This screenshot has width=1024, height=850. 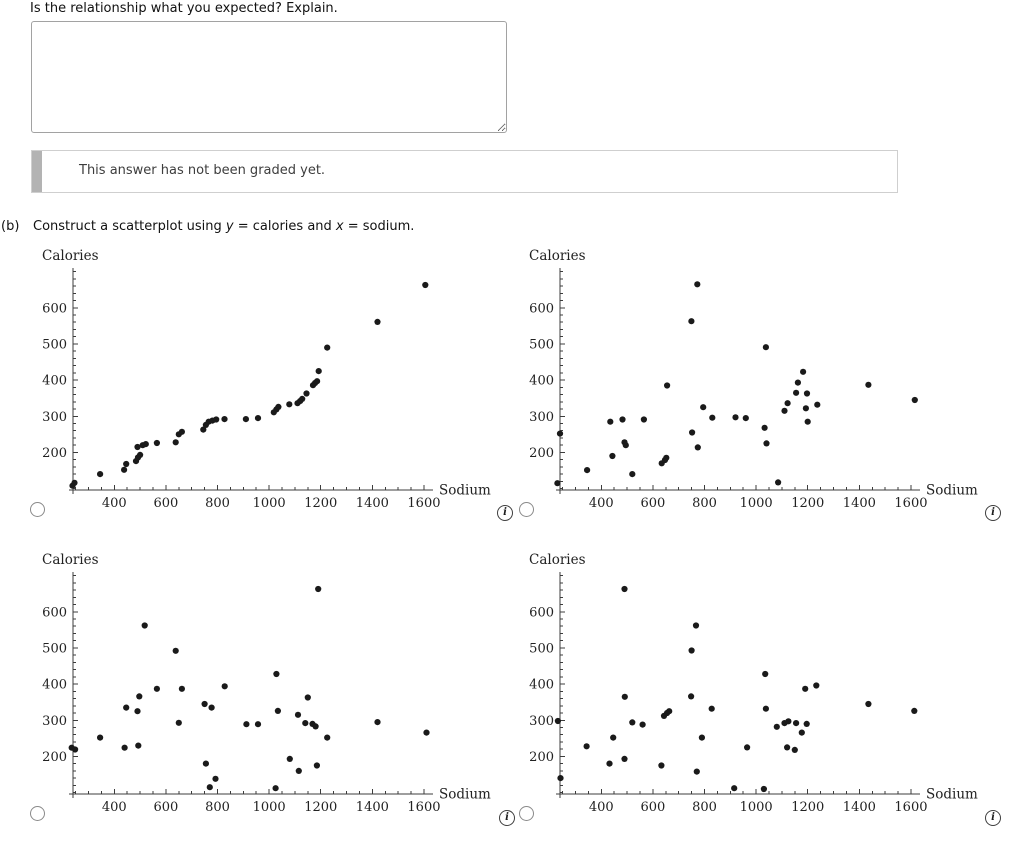 What do you see at coordinates (10, 226) in the screenshot?
I see `part-b-label: (b)` at bounding box center [10, 226].